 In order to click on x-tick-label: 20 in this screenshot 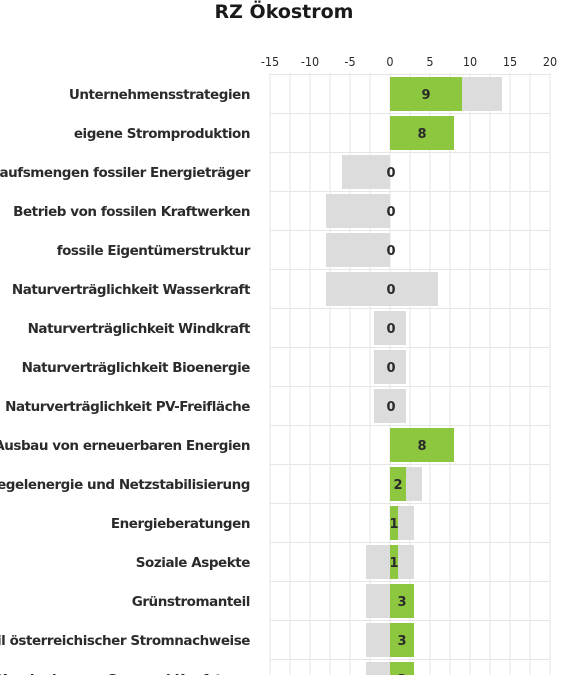, I will do `click(550, 61)`.